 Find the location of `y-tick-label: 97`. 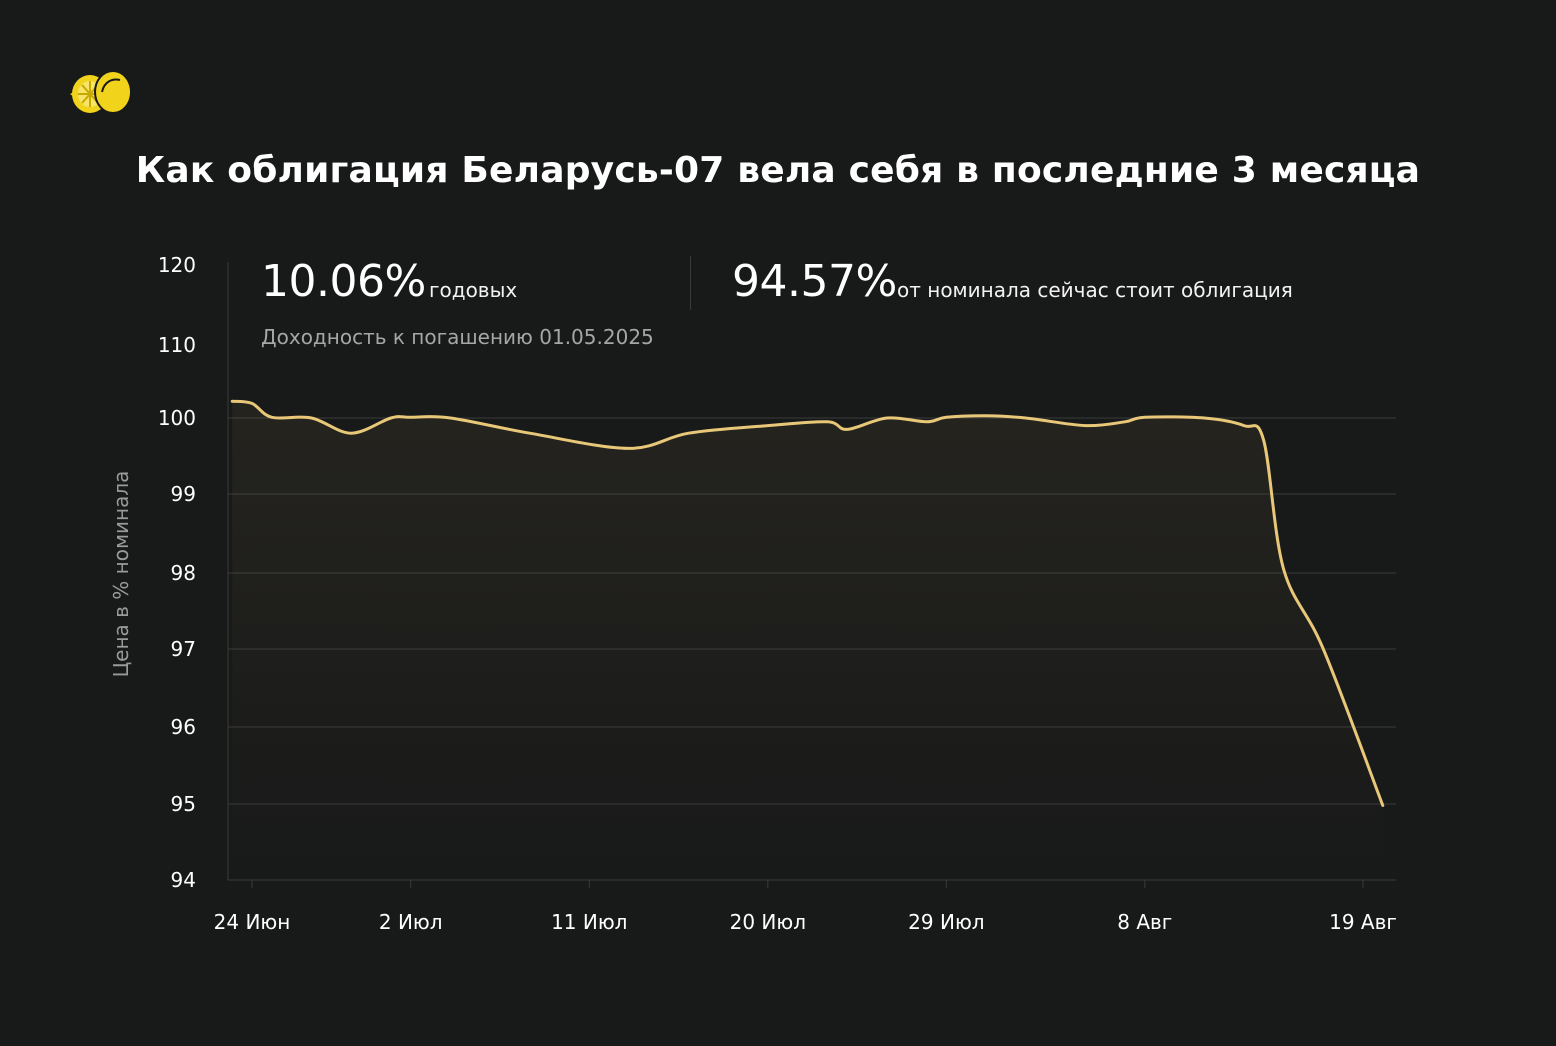

y-tick-label: 97 is located at coordinates (183, 649).